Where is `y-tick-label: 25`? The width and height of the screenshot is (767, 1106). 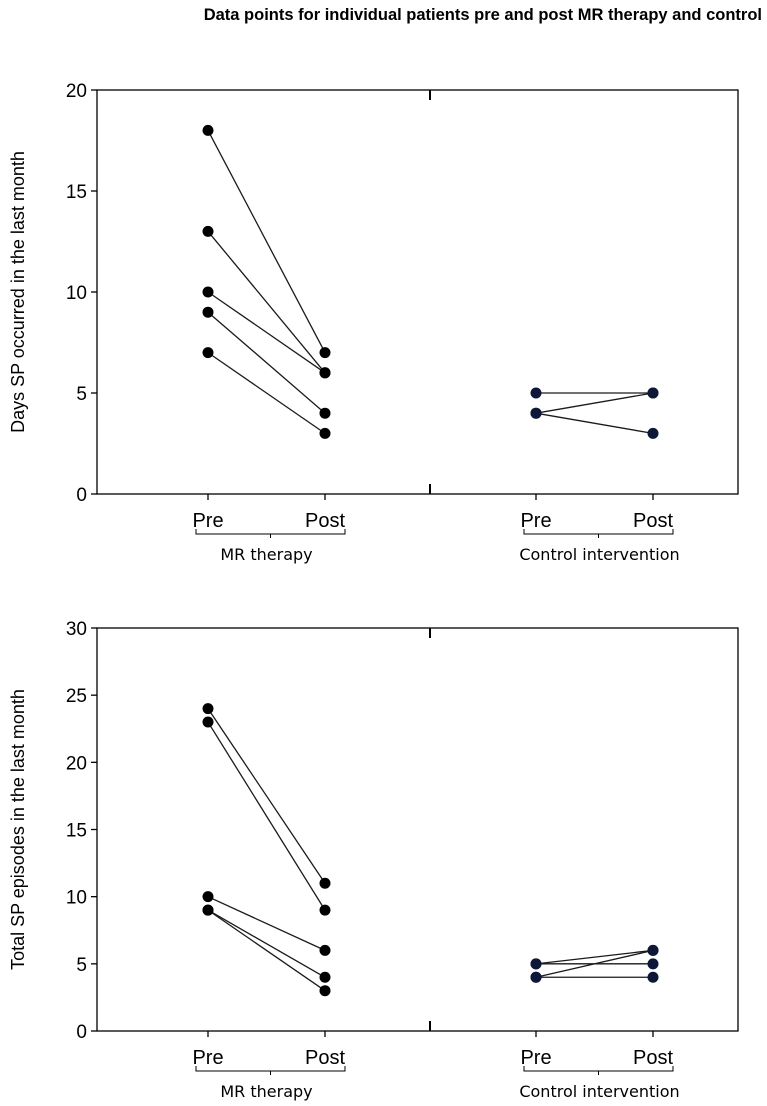
y-tick-label: 25 is located at coordinates (76, 696).